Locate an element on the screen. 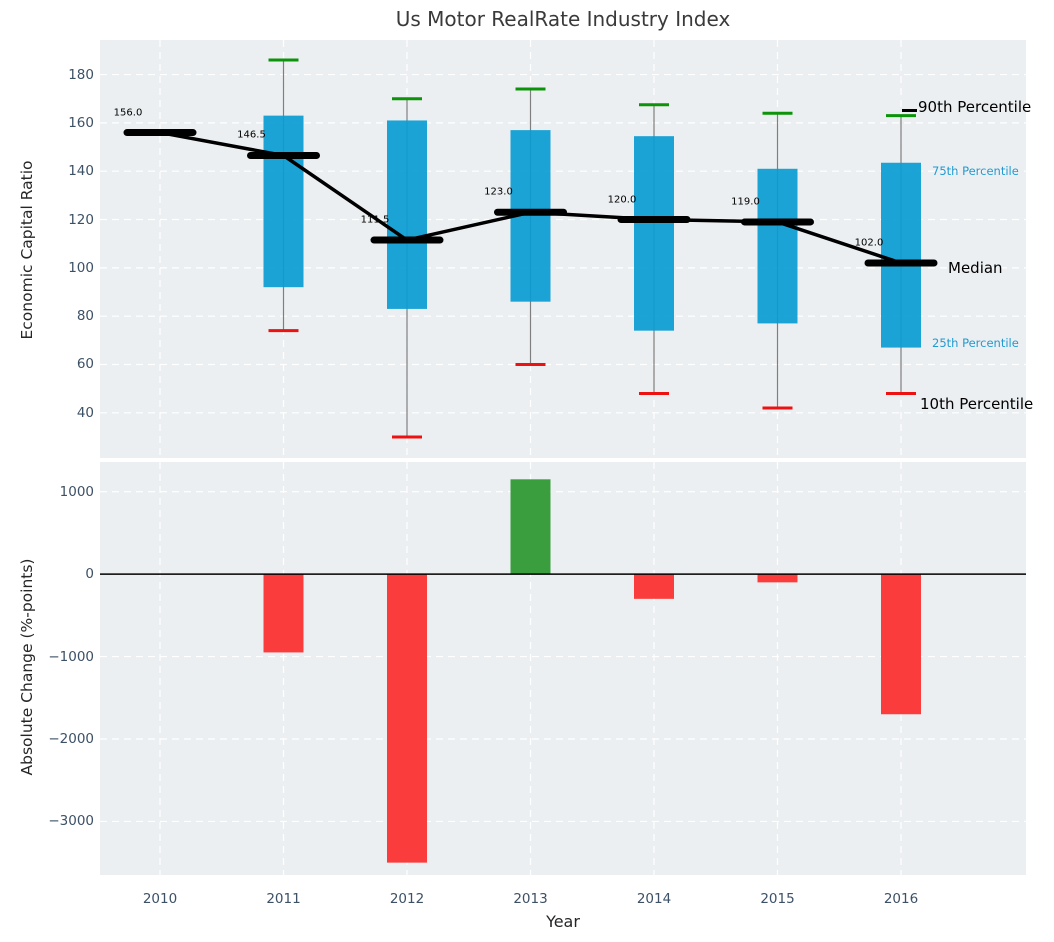 This screenshot has height=942, width=1054. top-y-tick-label: 180 is located at coordinates (81, 74).